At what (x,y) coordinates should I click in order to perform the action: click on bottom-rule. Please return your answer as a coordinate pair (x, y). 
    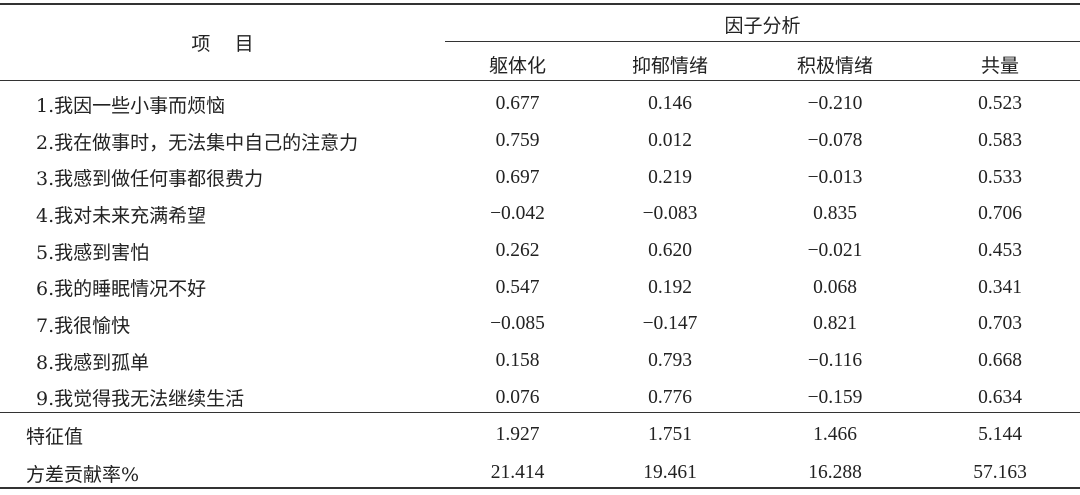
    Looking at the image, I should click on (540, 488).